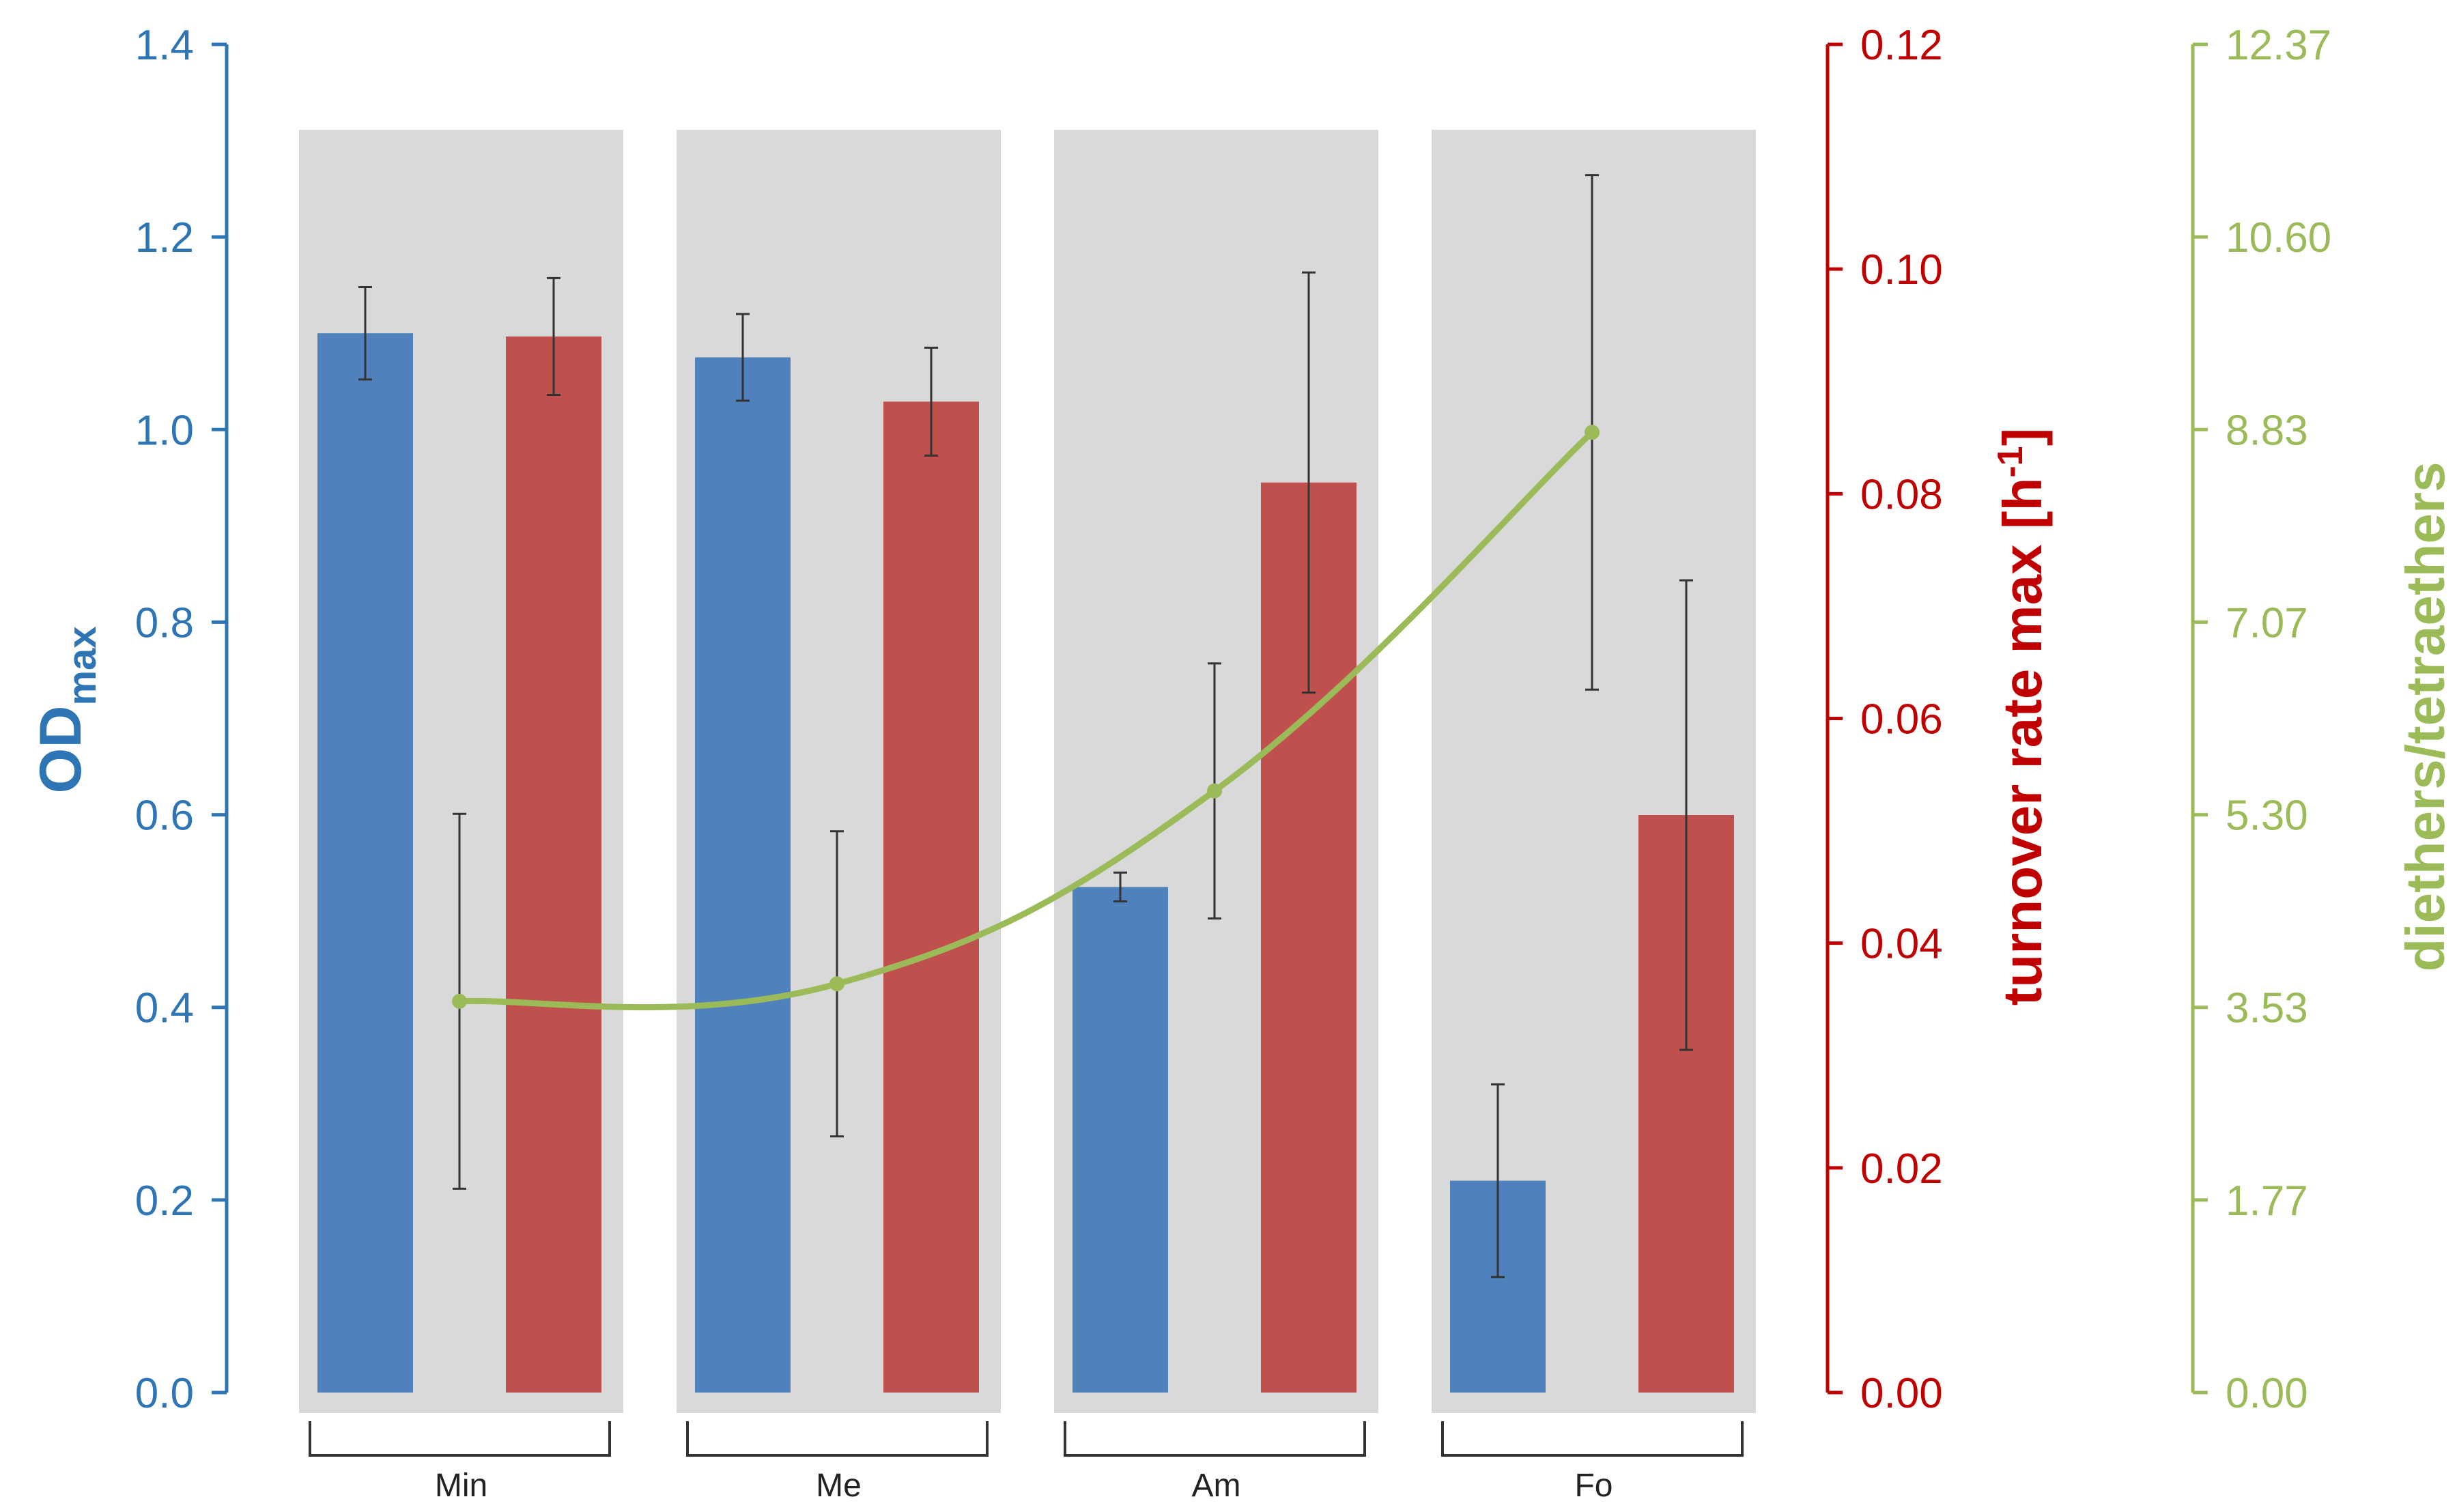  Describe the element at coordinates (182, 719) in the screenshot. I see `left-axis: 0.0 0.2 0.4 0.6 0.8 1.0 1.2 1.4` at that location.